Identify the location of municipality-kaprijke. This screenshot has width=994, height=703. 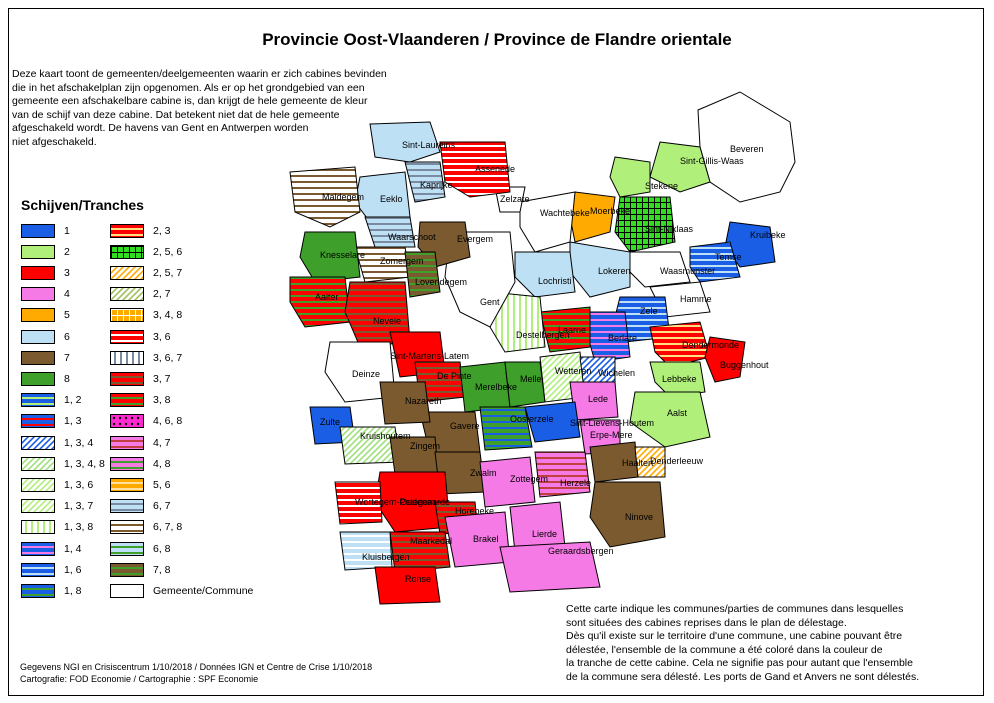
(425, 182).